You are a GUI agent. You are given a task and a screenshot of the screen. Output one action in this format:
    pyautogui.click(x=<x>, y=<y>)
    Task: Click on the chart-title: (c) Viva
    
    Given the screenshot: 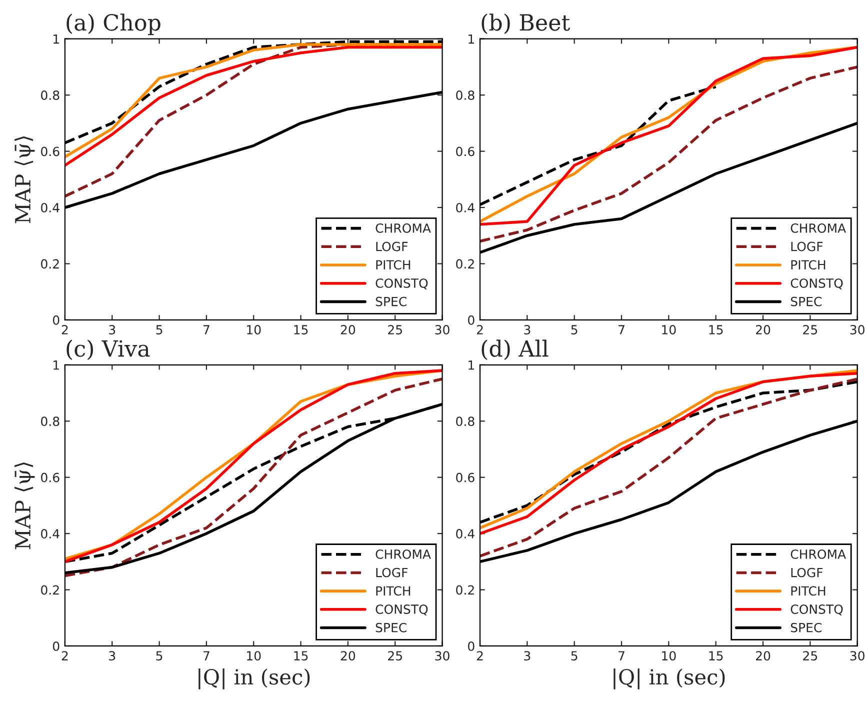 What is the action you would take?
    pyautogui.click(x=108, y=350)
    